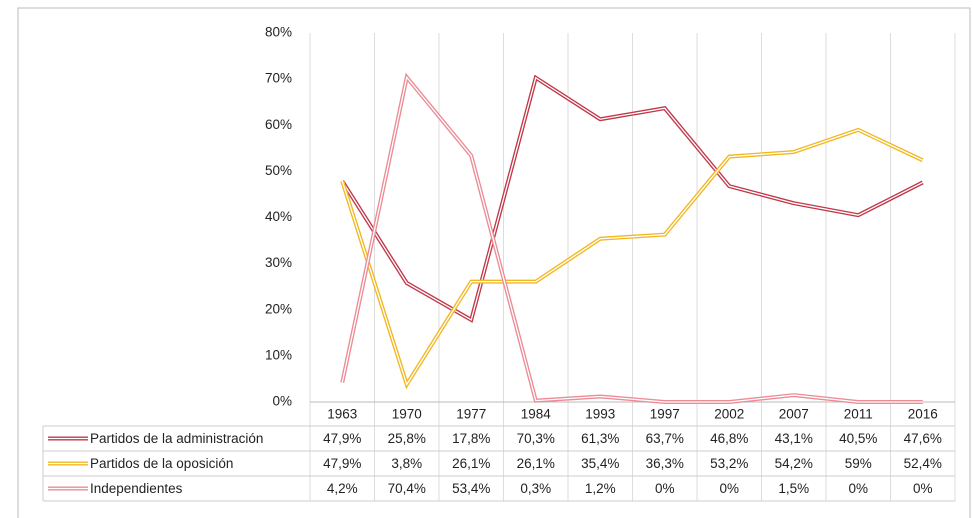 This screenshot has height=518, width=973. I want to click on table-cell: 53,4%, so click(471, 488).